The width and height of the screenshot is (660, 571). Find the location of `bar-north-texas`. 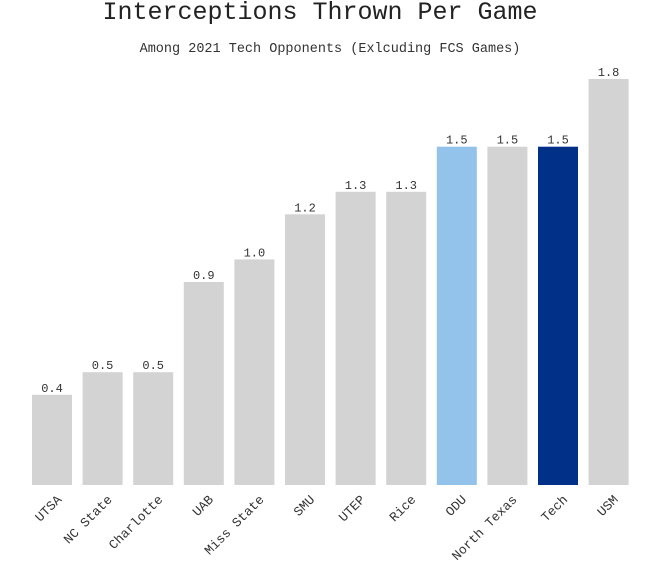

bar-north-texas is located at coordinates (507, 315).